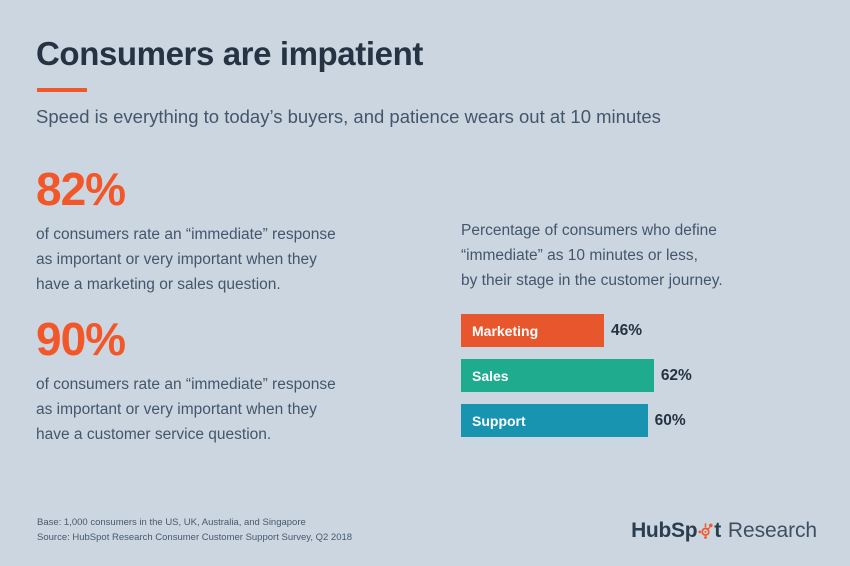  I want to click on chart-bar-value: 46%, so click(627, 330).